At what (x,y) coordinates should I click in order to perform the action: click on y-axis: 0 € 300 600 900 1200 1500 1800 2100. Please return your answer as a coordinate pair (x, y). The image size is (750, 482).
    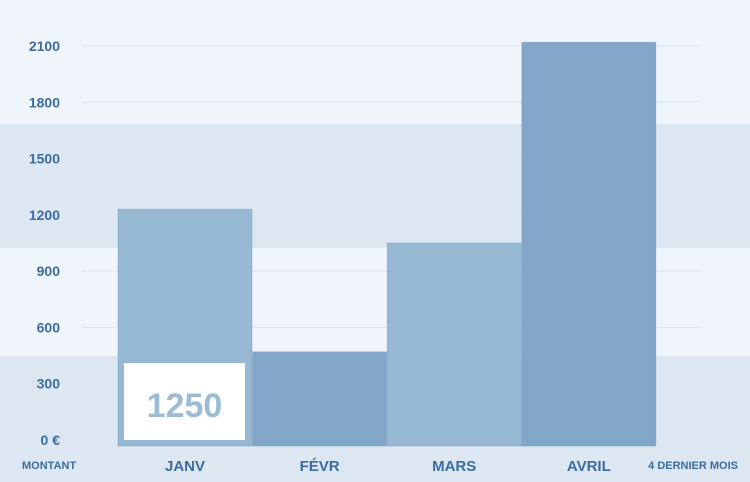
    Looking at the image, I should click on (44, 243).